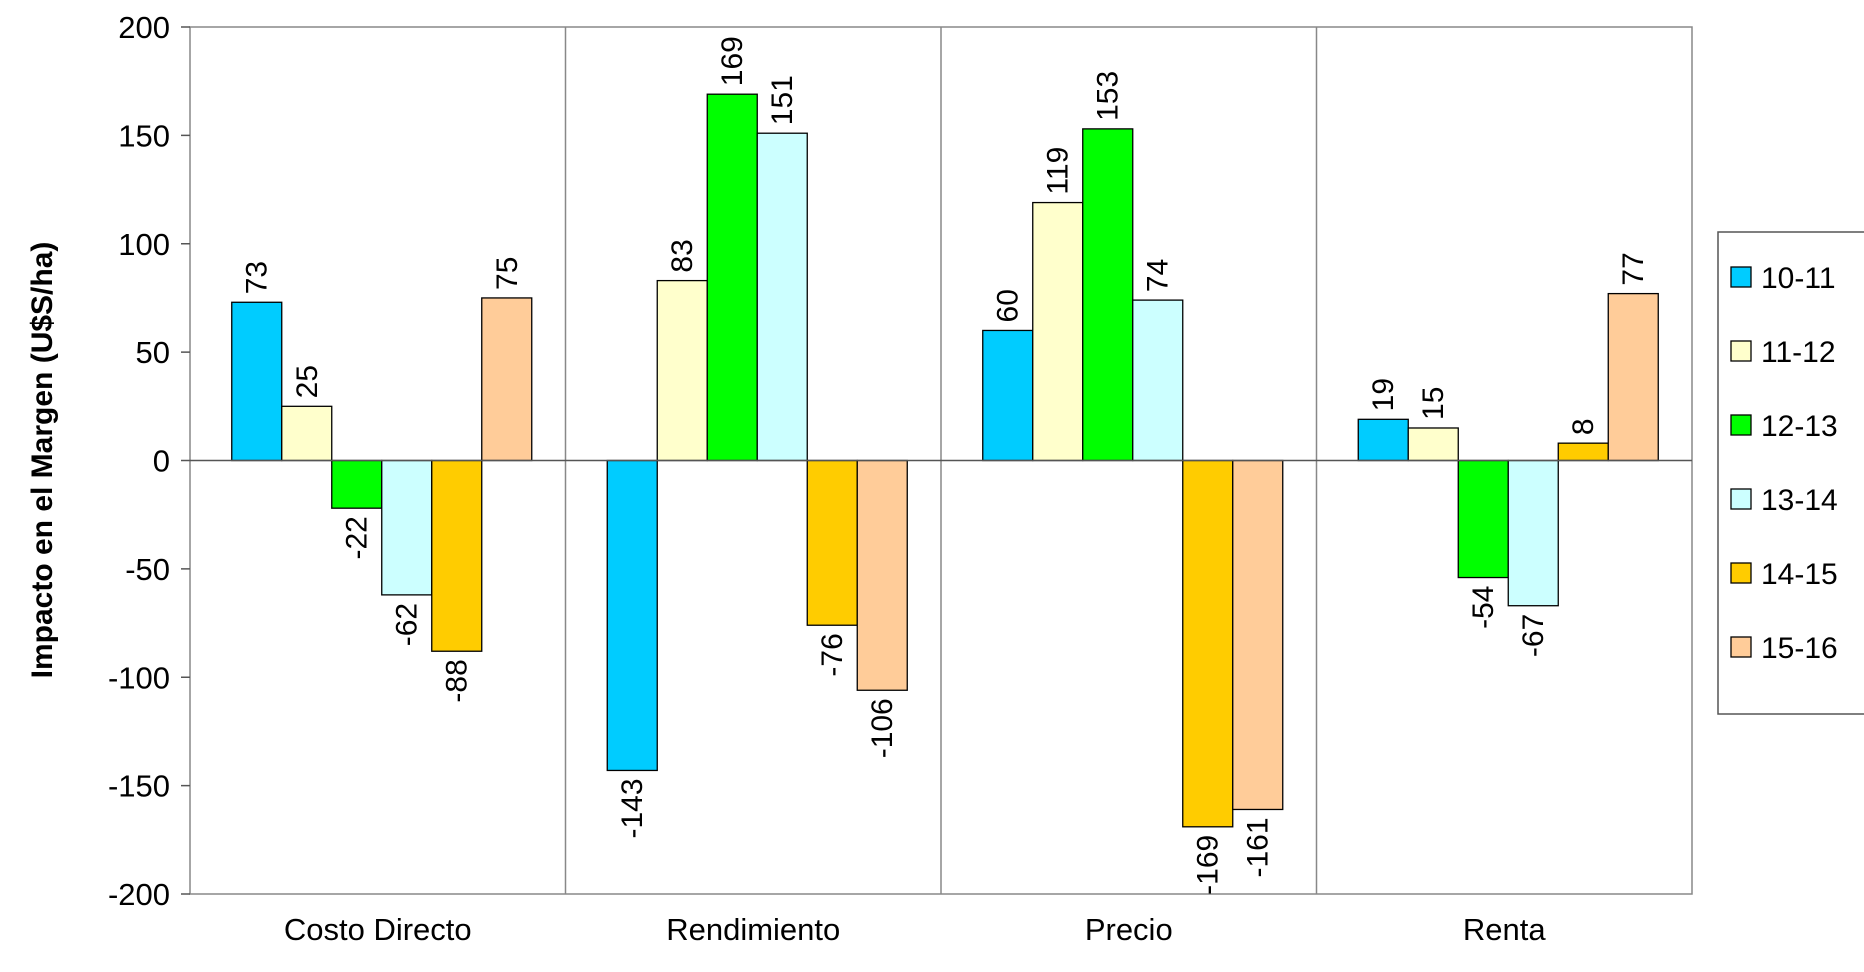 The width and height of the screenshot is (1864, 972). Describe the element at coordinates (1433, 403) in the screenshot. I see `data-label: 15` at that location.